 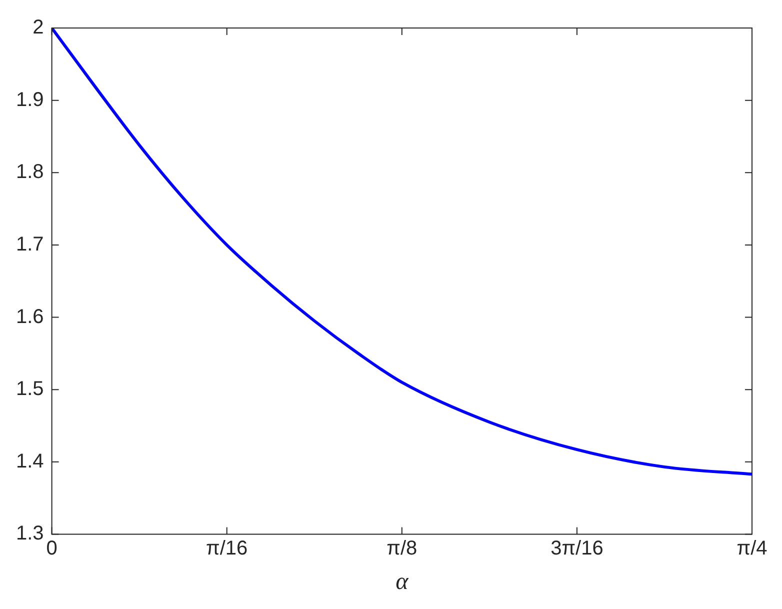 I want to click on x-tick-label: π/4, so click(x=752, y=549).